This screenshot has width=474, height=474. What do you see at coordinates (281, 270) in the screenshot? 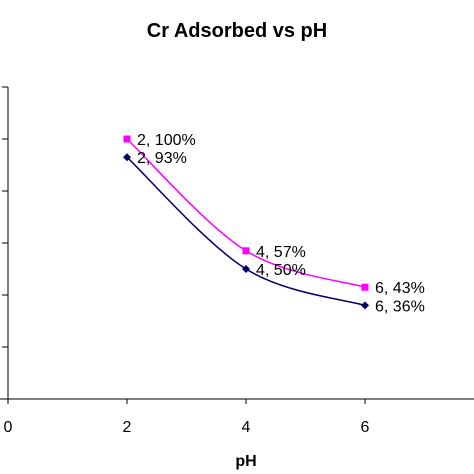
I see `data-label: 4, 50%` at bounding box center [281, 270].